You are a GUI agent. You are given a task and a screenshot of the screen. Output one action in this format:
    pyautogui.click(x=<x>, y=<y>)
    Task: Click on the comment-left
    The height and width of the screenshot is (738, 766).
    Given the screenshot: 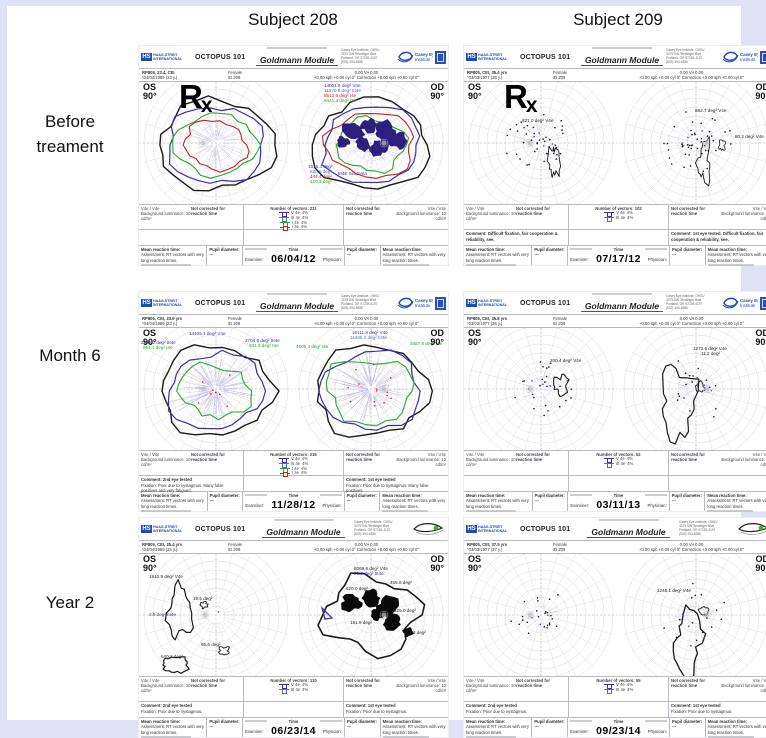 What is the action you would take?
    pyautogui.click(x=516, y=483)
    